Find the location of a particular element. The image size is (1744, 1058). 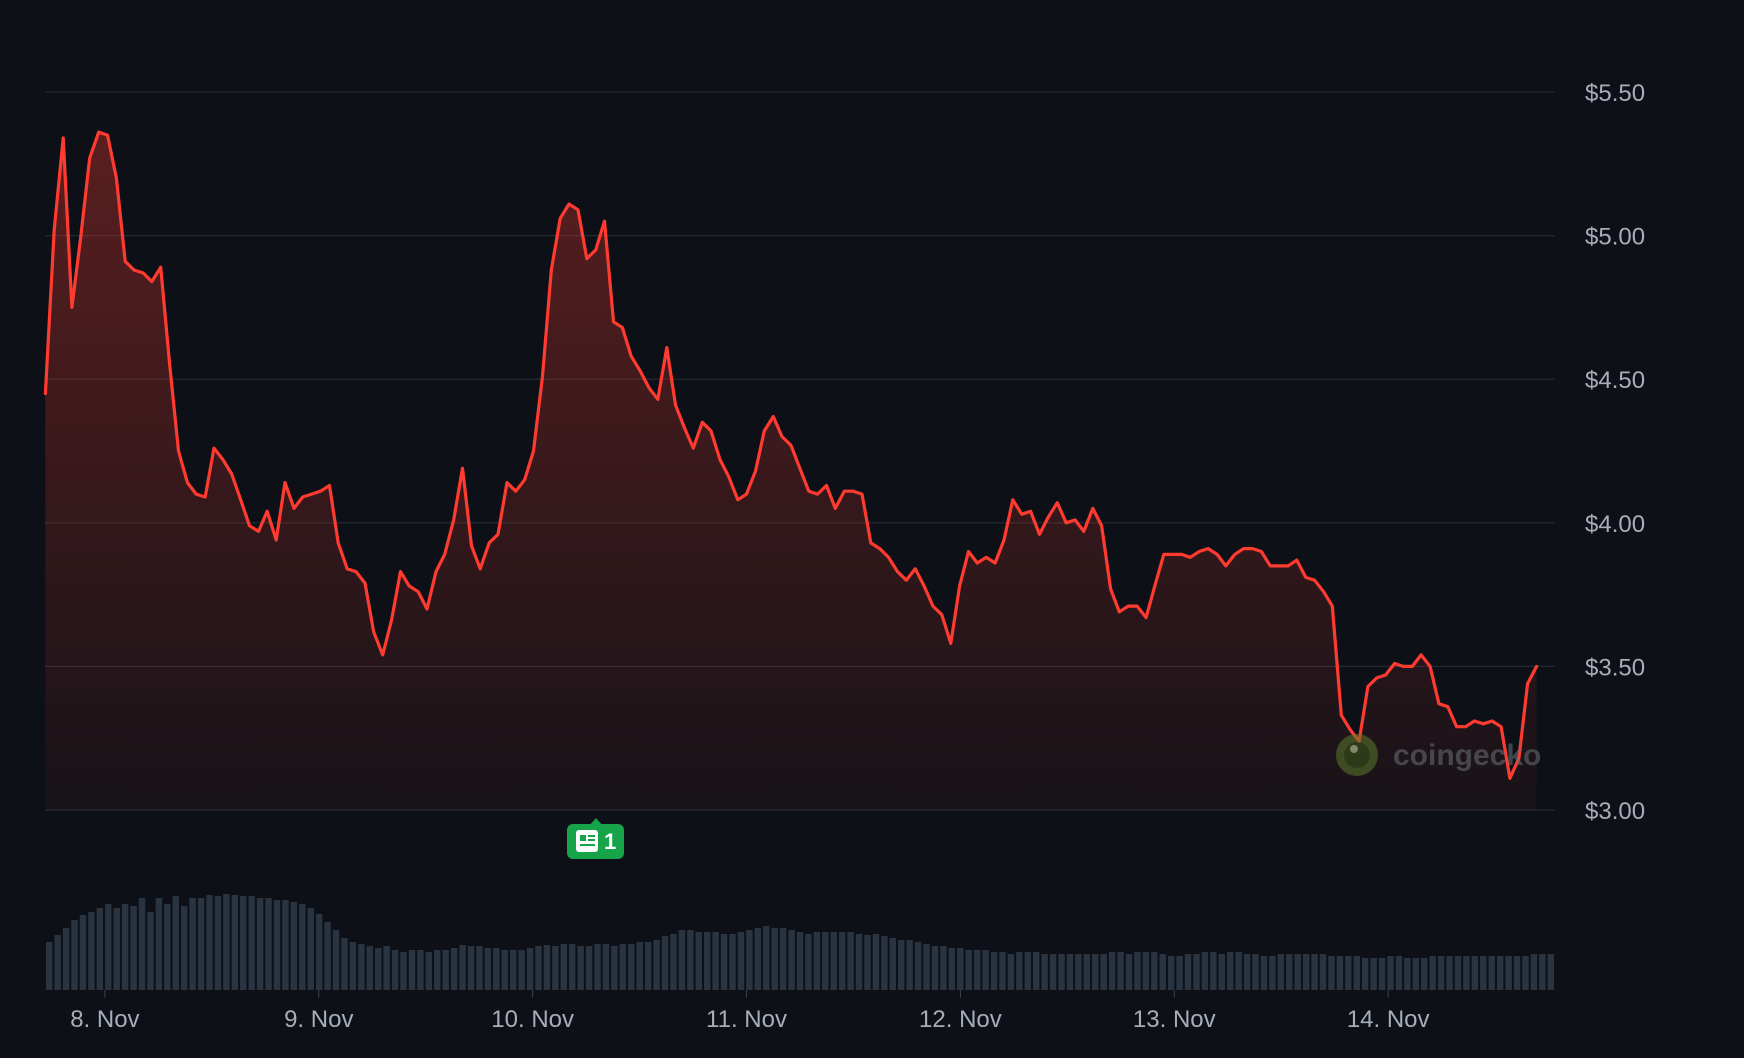

y-tick-label: $3.50 is located at coordinates (1615, 667).